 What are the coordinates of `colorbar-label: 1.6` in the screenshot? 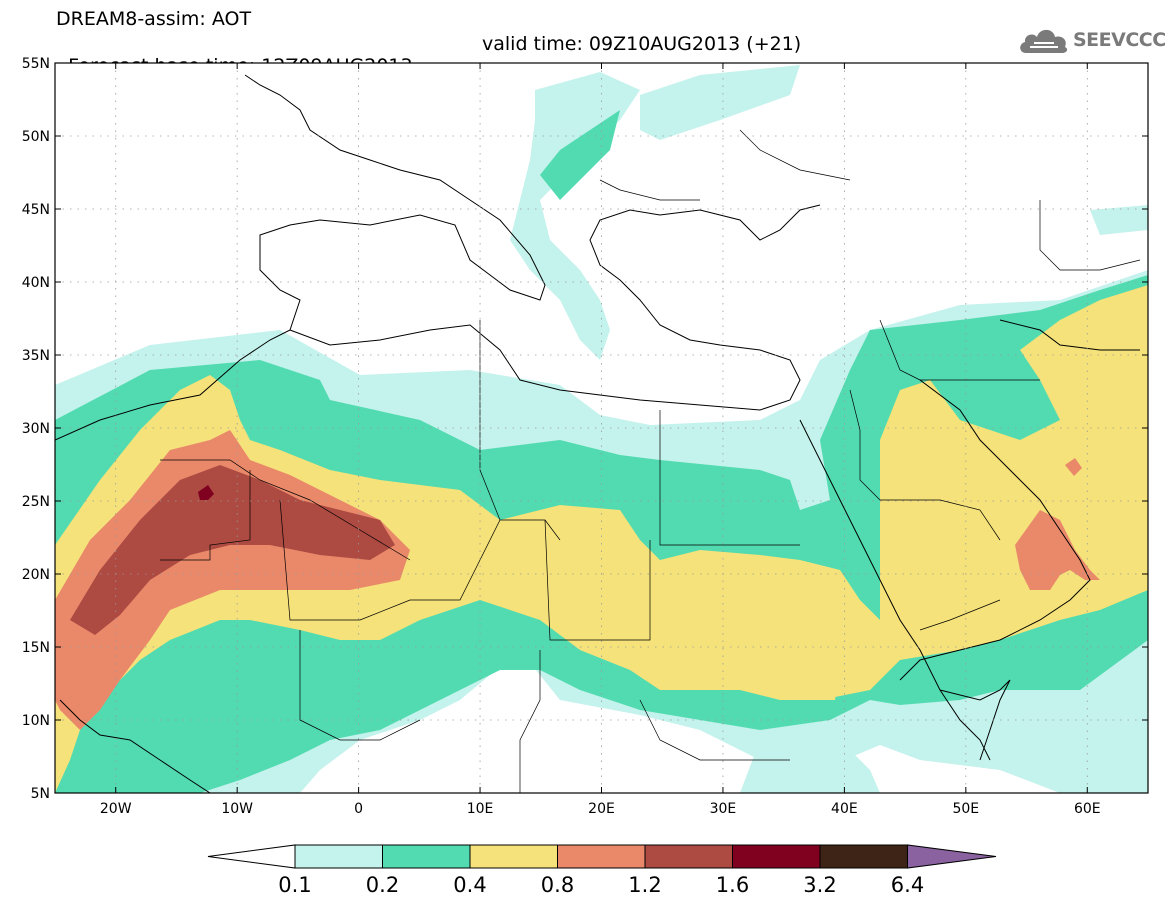 It's located at (732, 885).